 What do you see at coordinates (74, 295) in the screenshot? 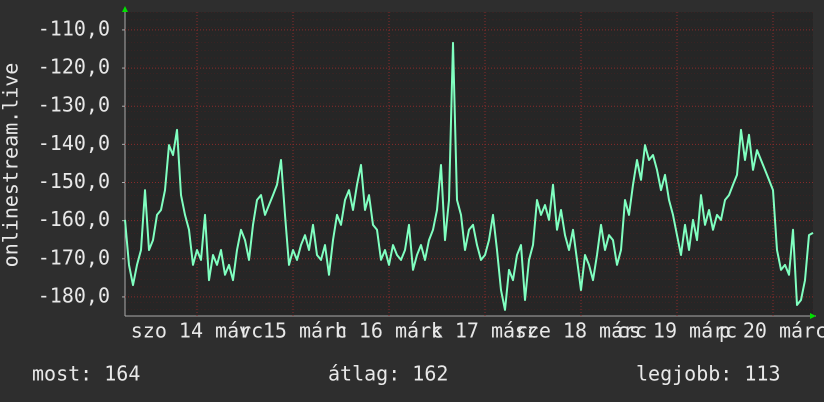
I see `y-tick-label: -180,0` at bounding box center [74, 295].